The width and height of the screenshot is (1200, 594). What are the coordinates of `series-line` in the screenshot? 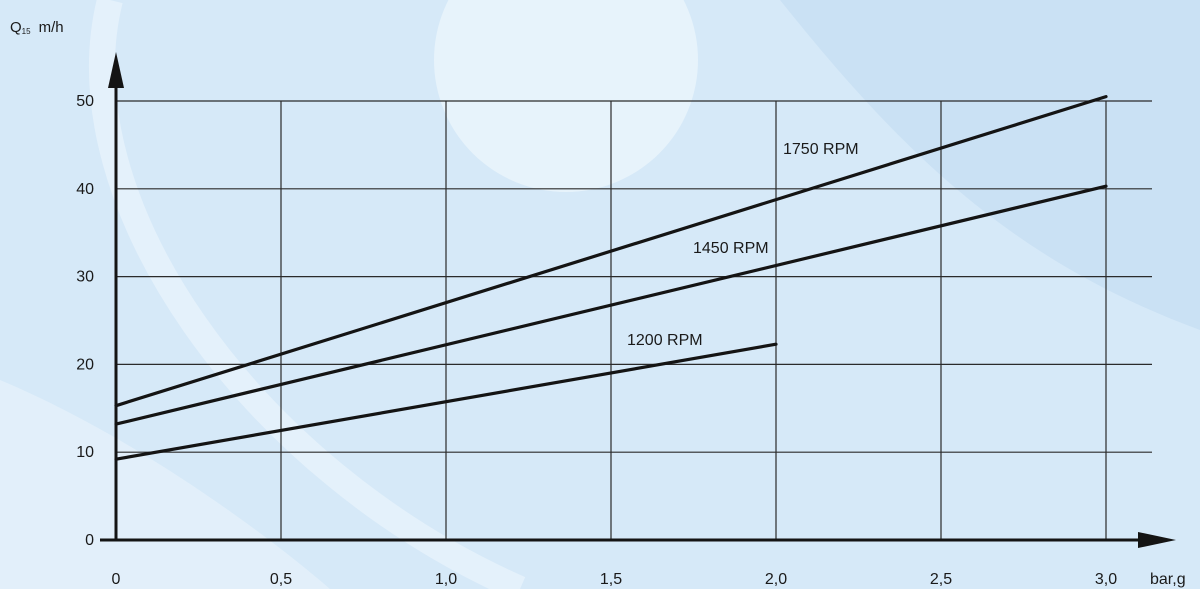 It's located at (446, 401).